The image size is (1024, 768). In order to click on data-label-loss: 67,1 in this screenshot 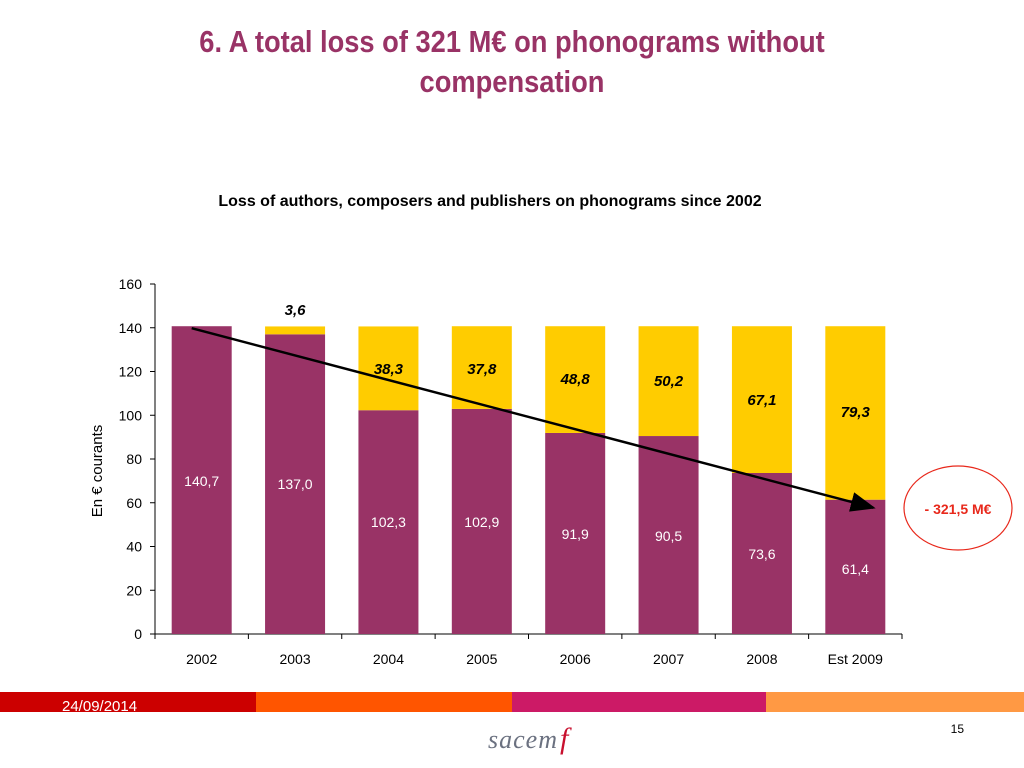, I will do `click(761, 400)`.